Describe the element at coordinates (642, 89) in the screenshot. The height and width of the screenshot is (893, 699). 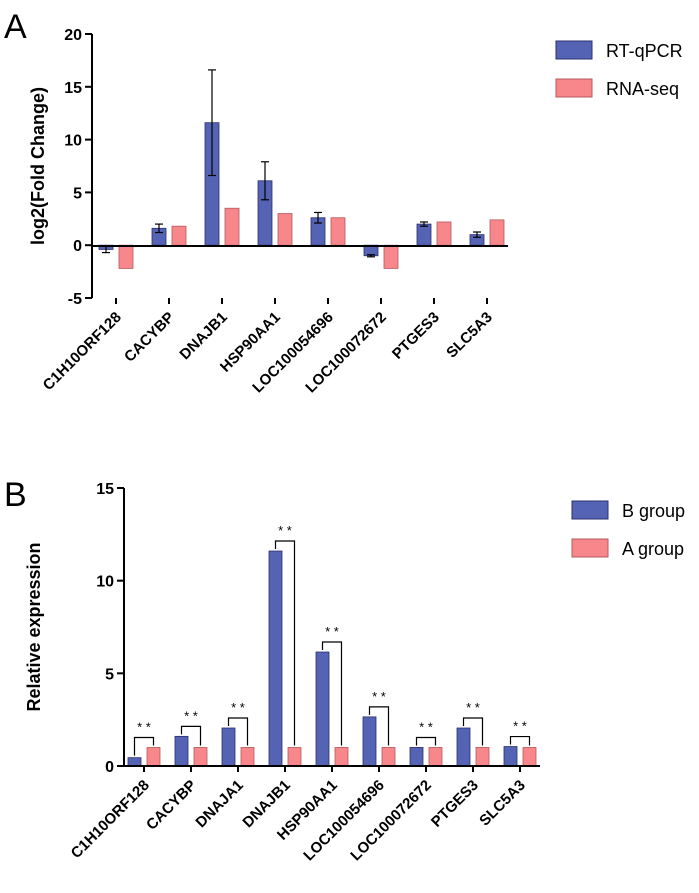
I see `legend-label-series2: RNA-seq` at that location.